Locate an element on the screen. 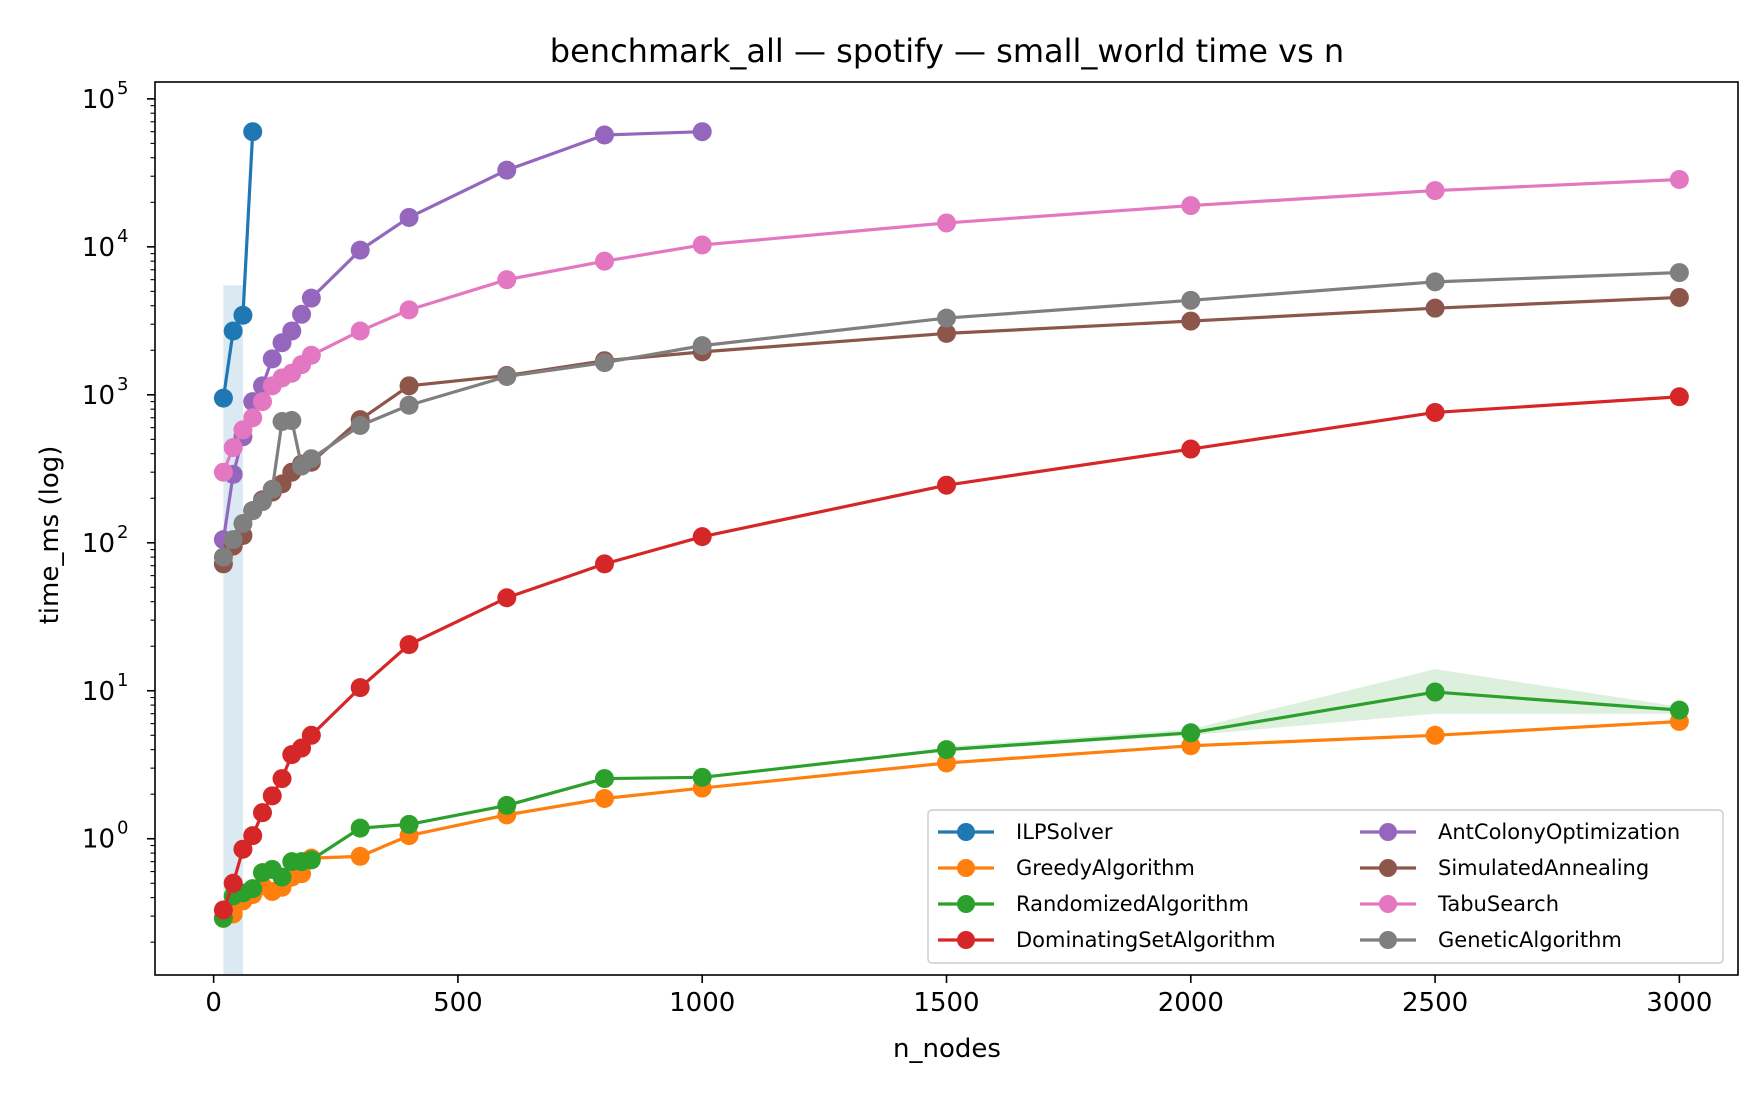  legend-label: ILPSolver is located at coordinates (1064, 832).